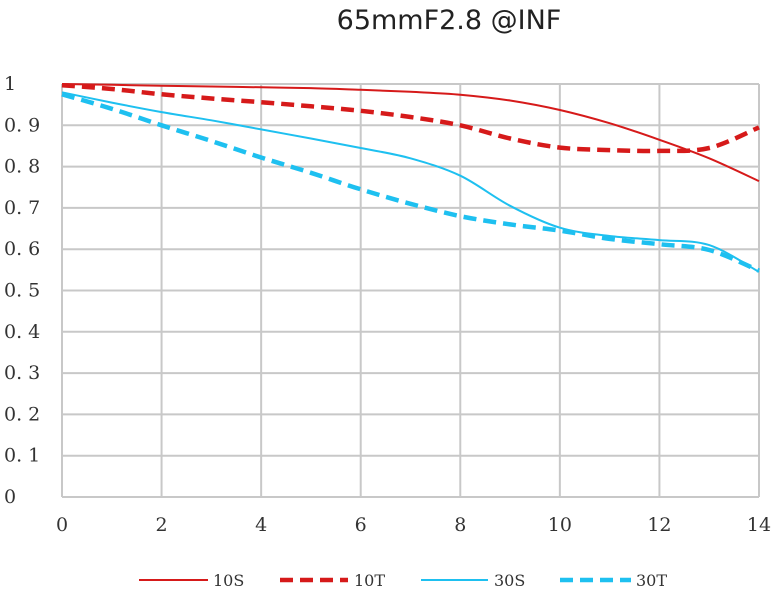 The width and height of the screenshot is (776, 592). Describe the element at coordinates (22, 373) in the screenshot. I see `y-tick-label: 0. 3` at that location.